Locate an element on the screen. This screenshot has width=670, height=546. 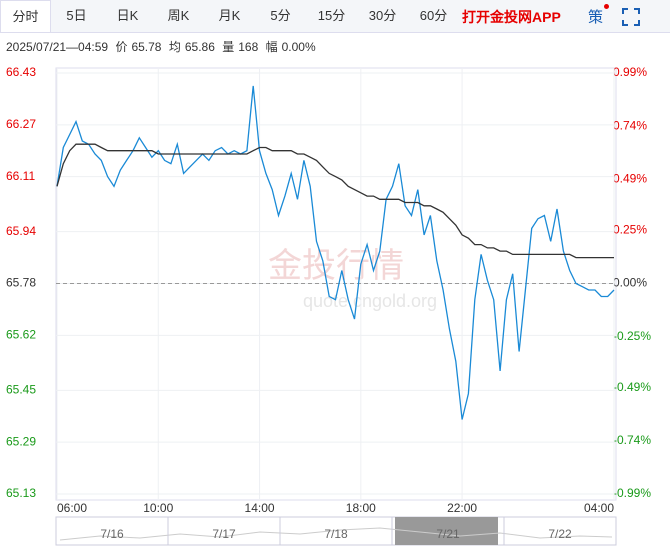
label: 量 is located at coordinates (228, 47).